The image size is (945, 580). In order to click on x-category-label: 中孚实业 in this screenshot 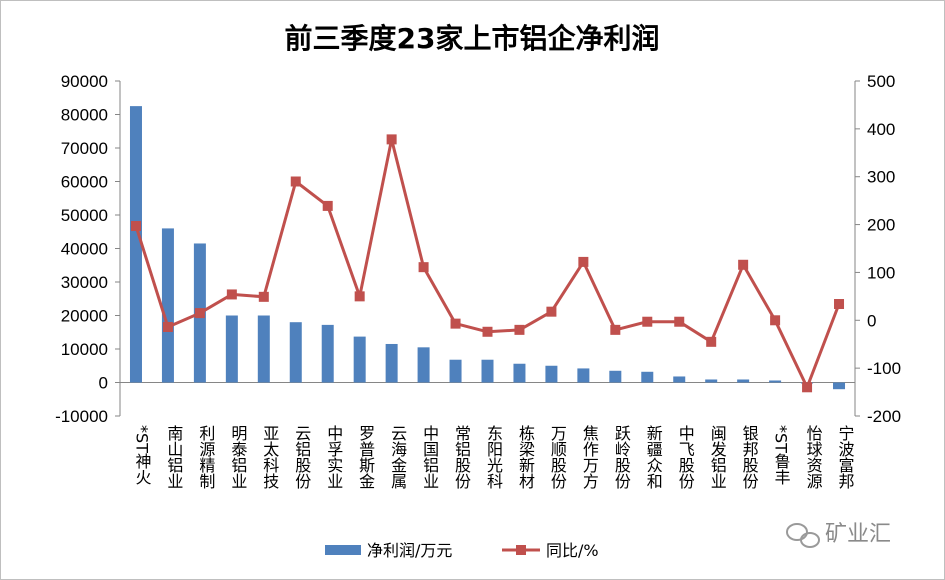, I will do `click(333, 457)`.